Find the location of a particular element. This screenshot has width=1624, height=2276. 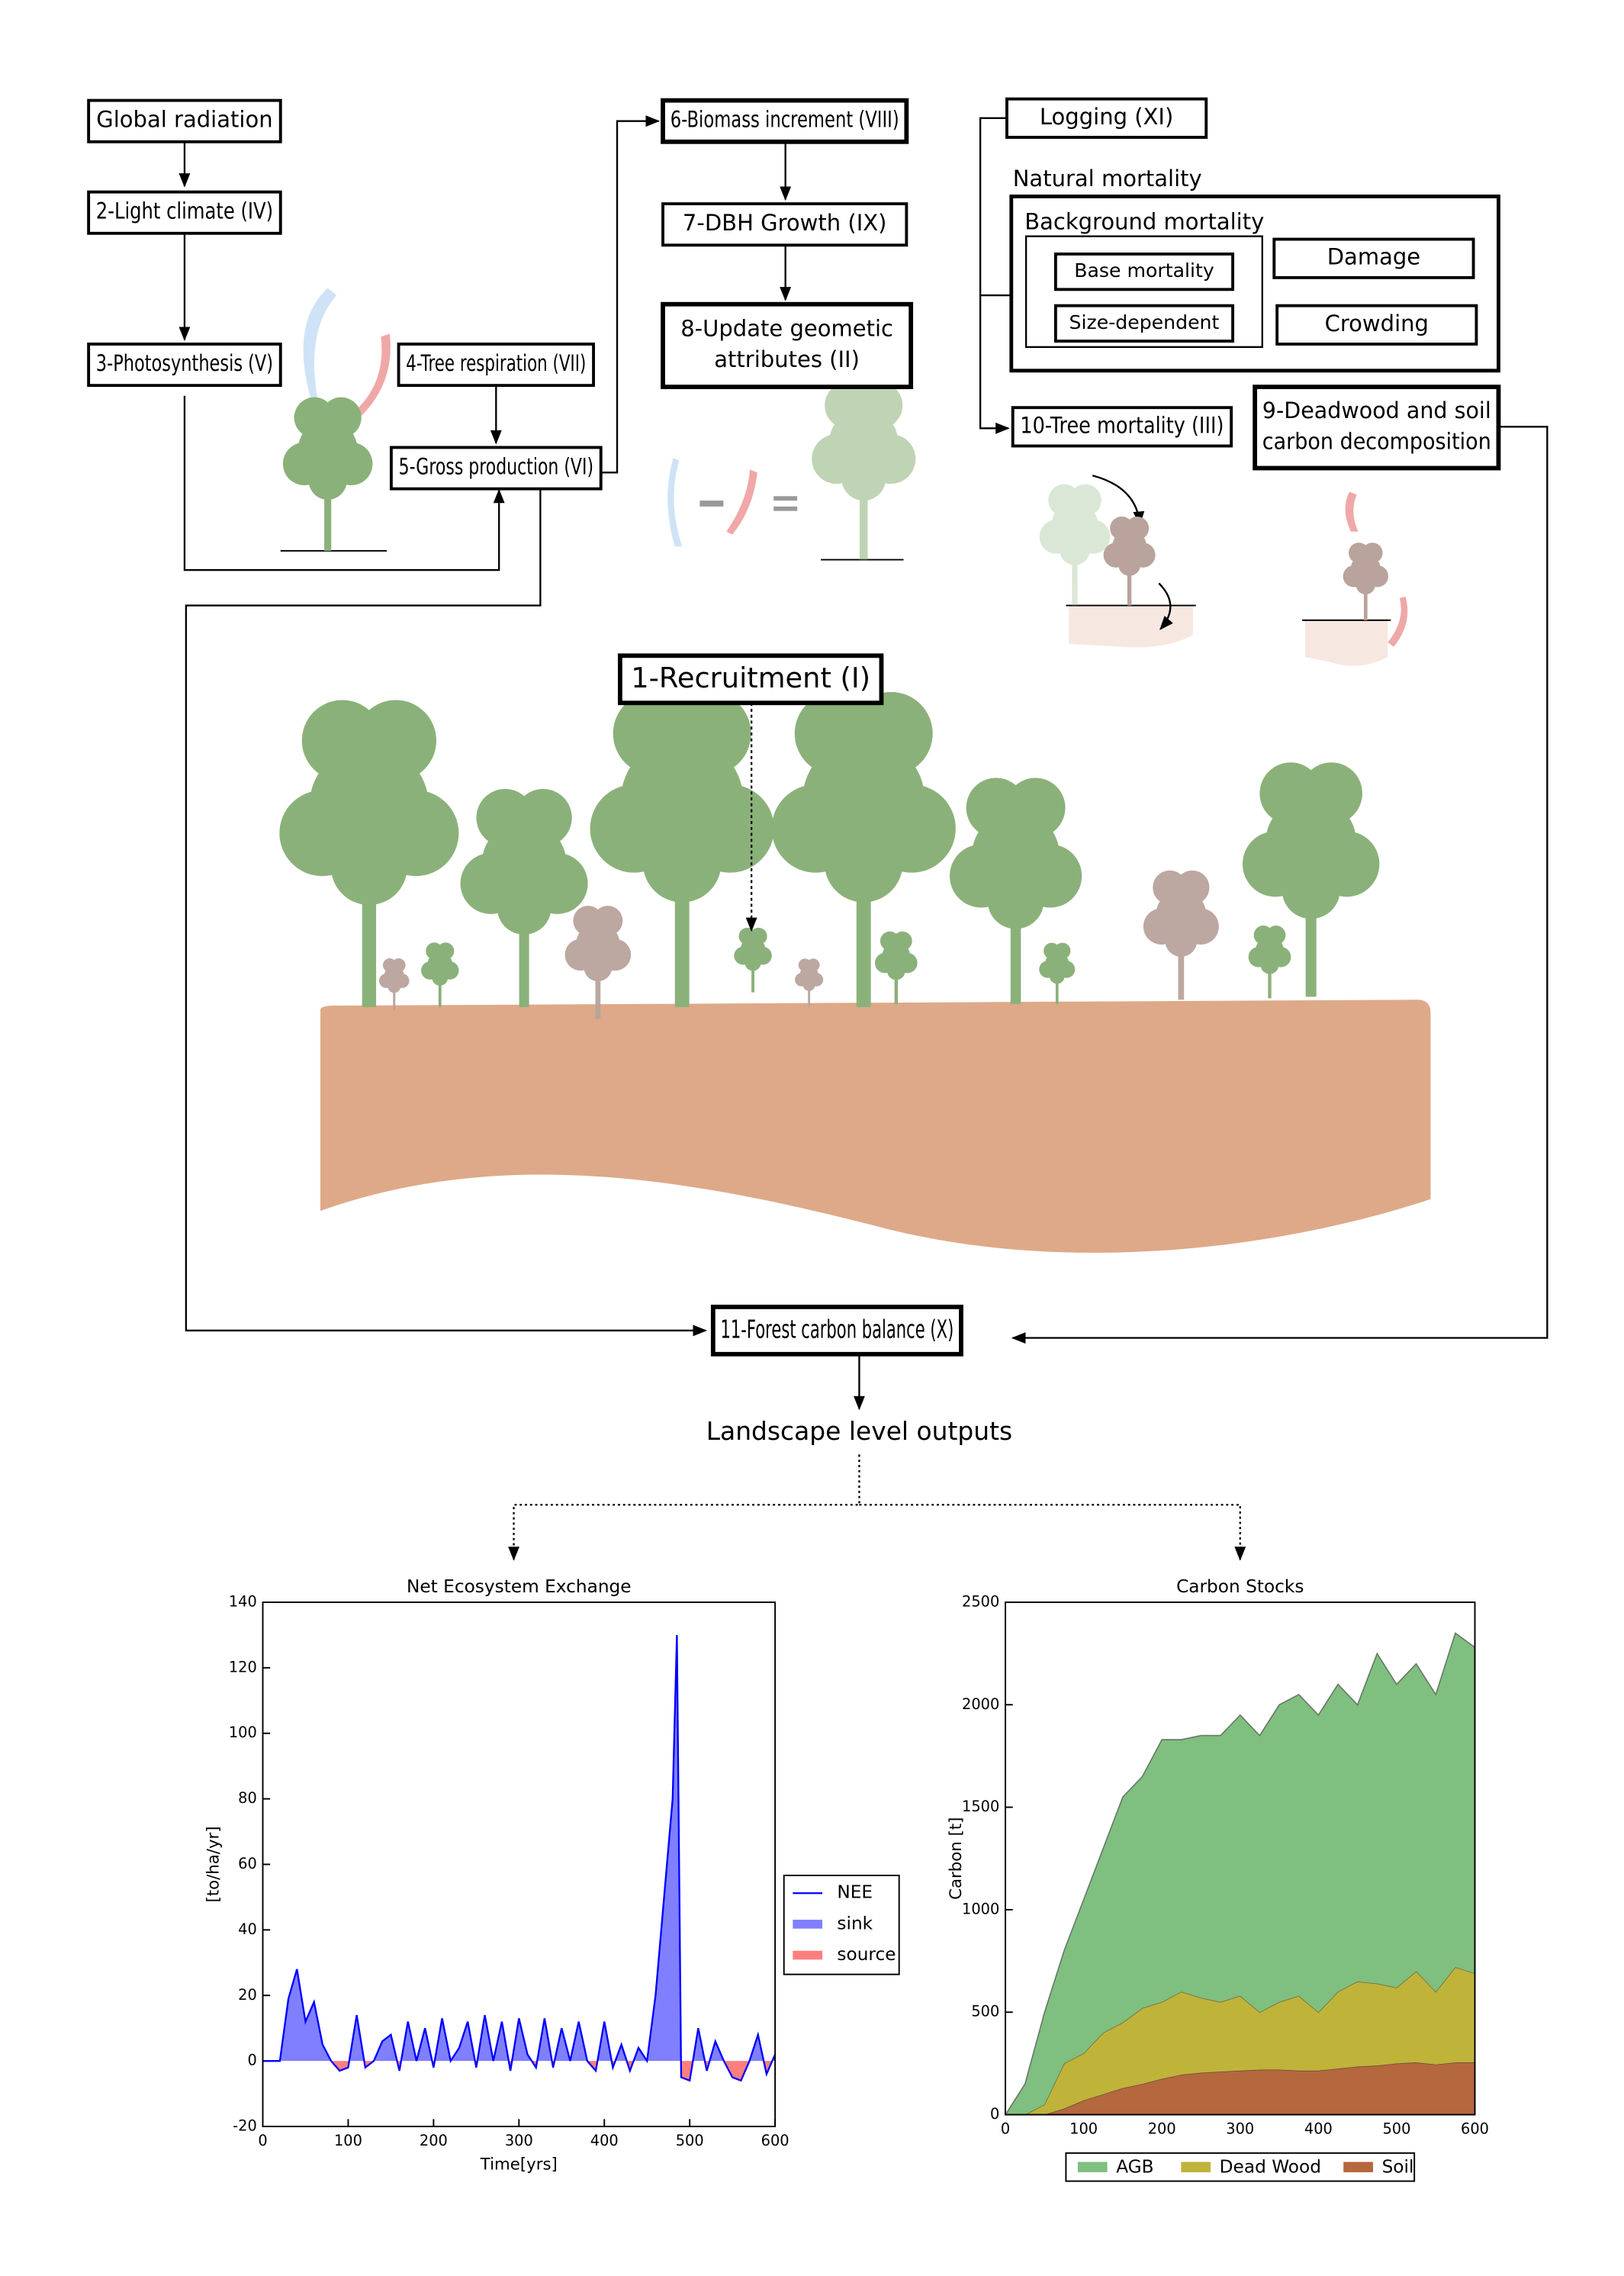

node-label: 3-Photosynthesis (V) is located at coordinates (184, 363).